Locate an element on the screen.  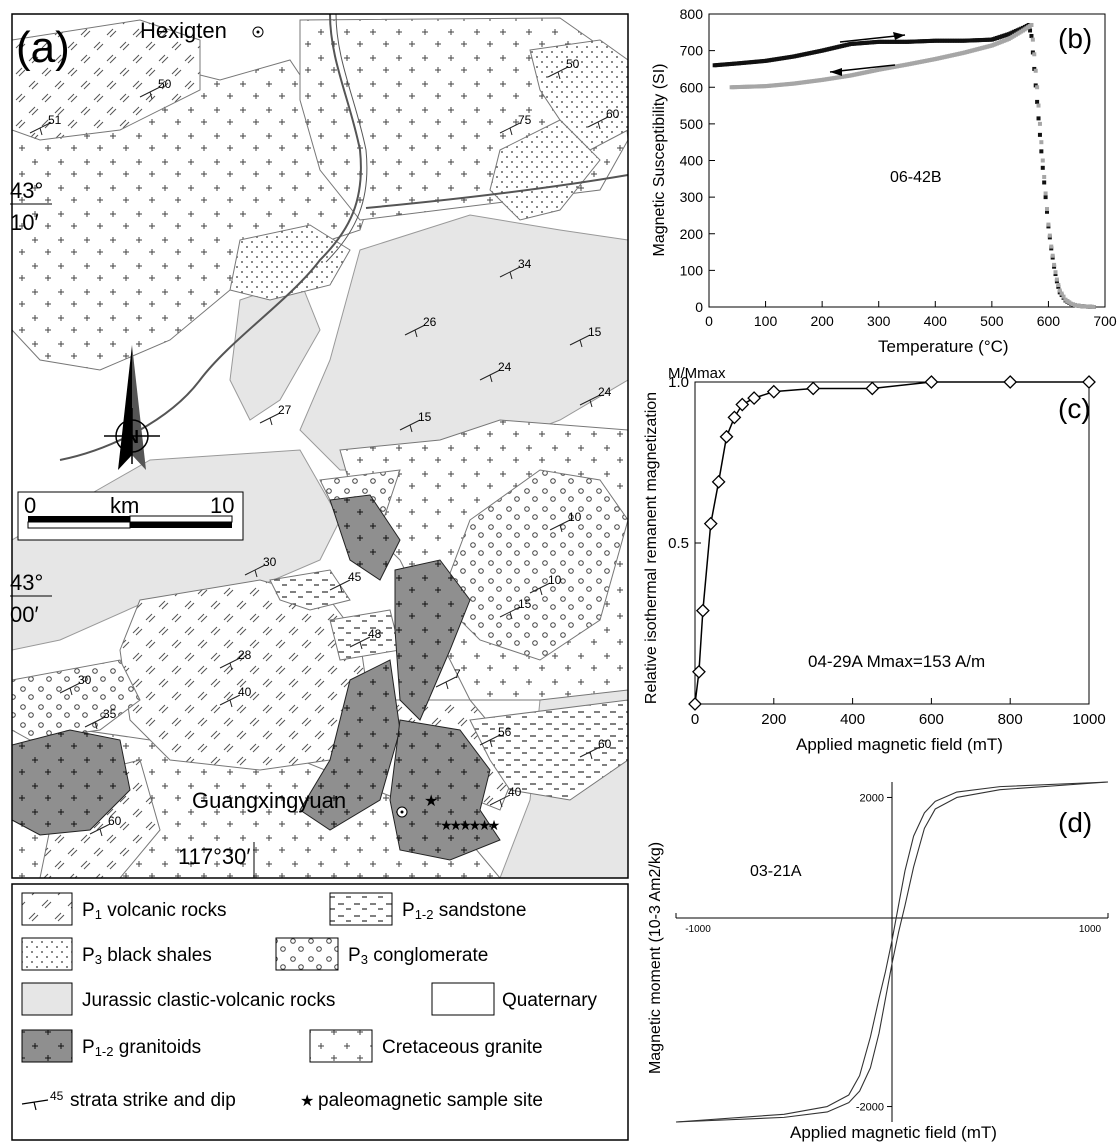
river-east is located at coordinates (496, 191).